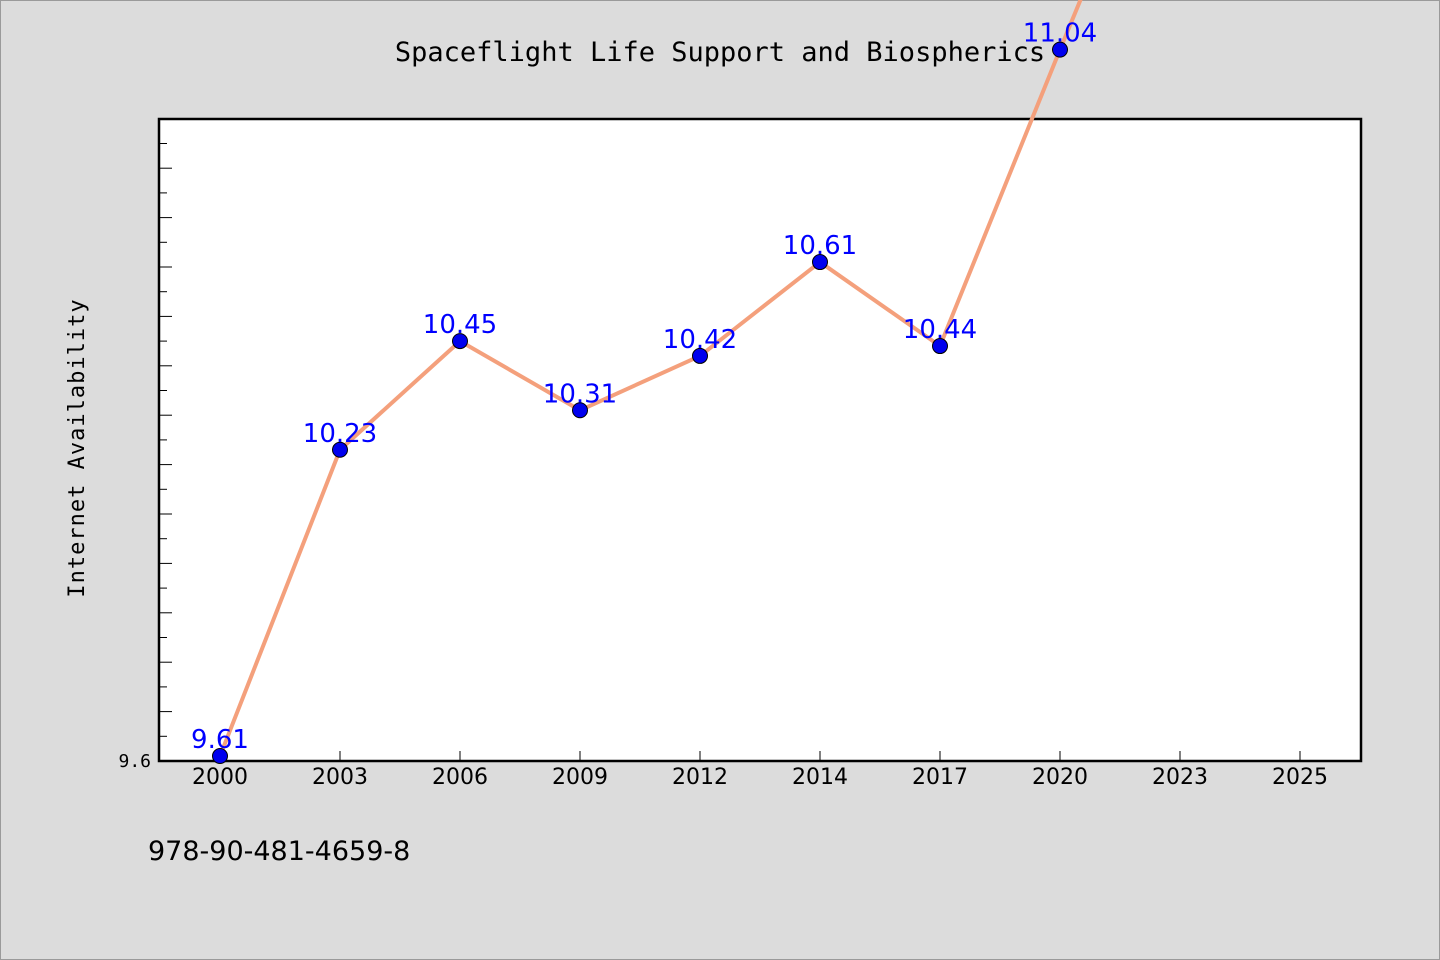 The width and height of the screenshot is (1440, 960). I want to click on x-tick-label: 2014, so click(820, 777).